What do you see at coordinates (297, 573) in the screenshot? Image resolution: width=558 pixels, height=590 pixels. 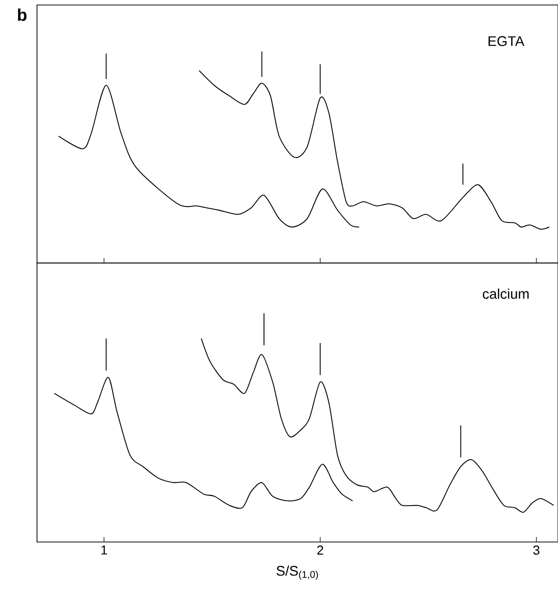 I see `x-axis-title: S/S$_{(1,0)}$` at bounding box center [297, 573].